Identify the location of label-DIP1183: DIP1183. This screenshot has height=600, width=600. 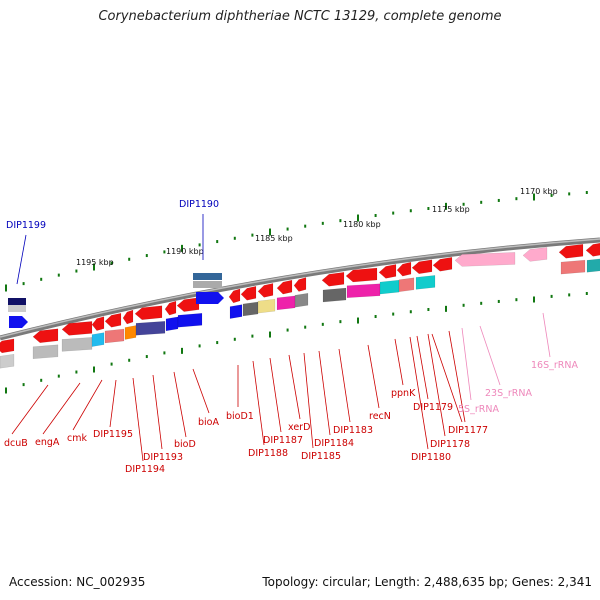
(353, 430).